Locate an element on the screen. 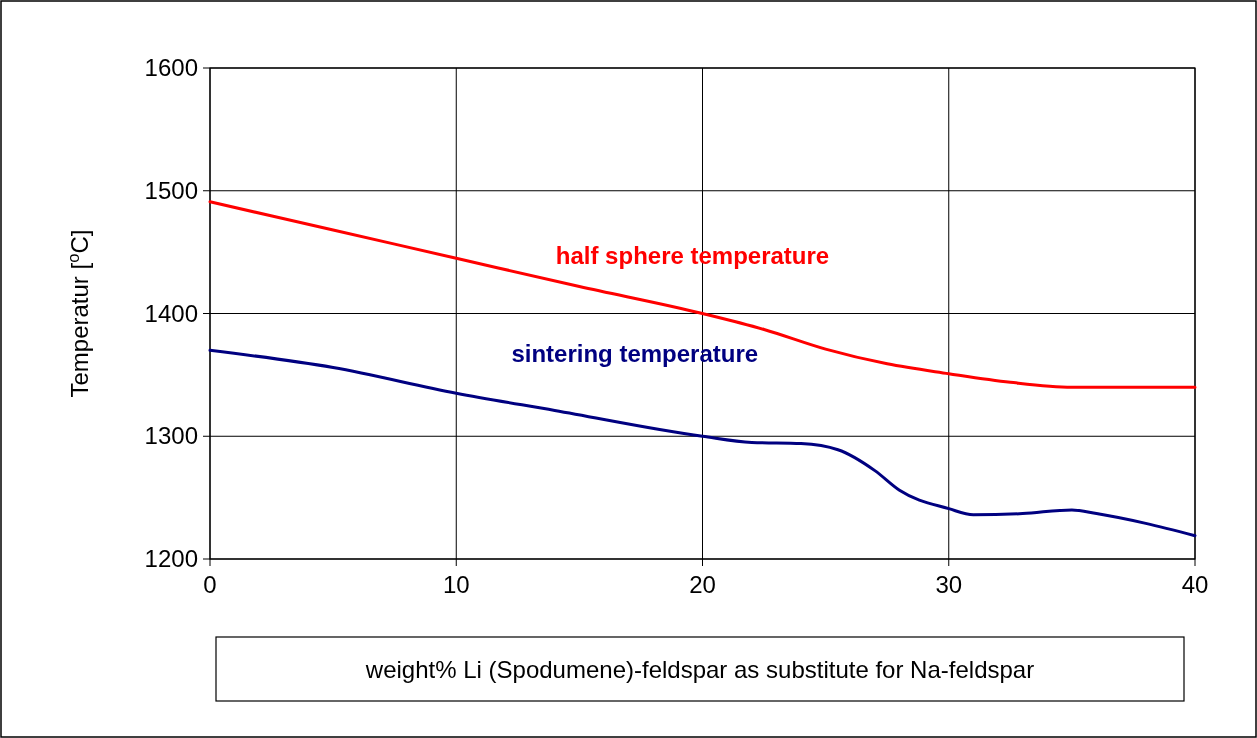 Image resolution: width=1257 pixels, height=738 pixels. x-tick-label: 0 is located at coordinates (210, 584).